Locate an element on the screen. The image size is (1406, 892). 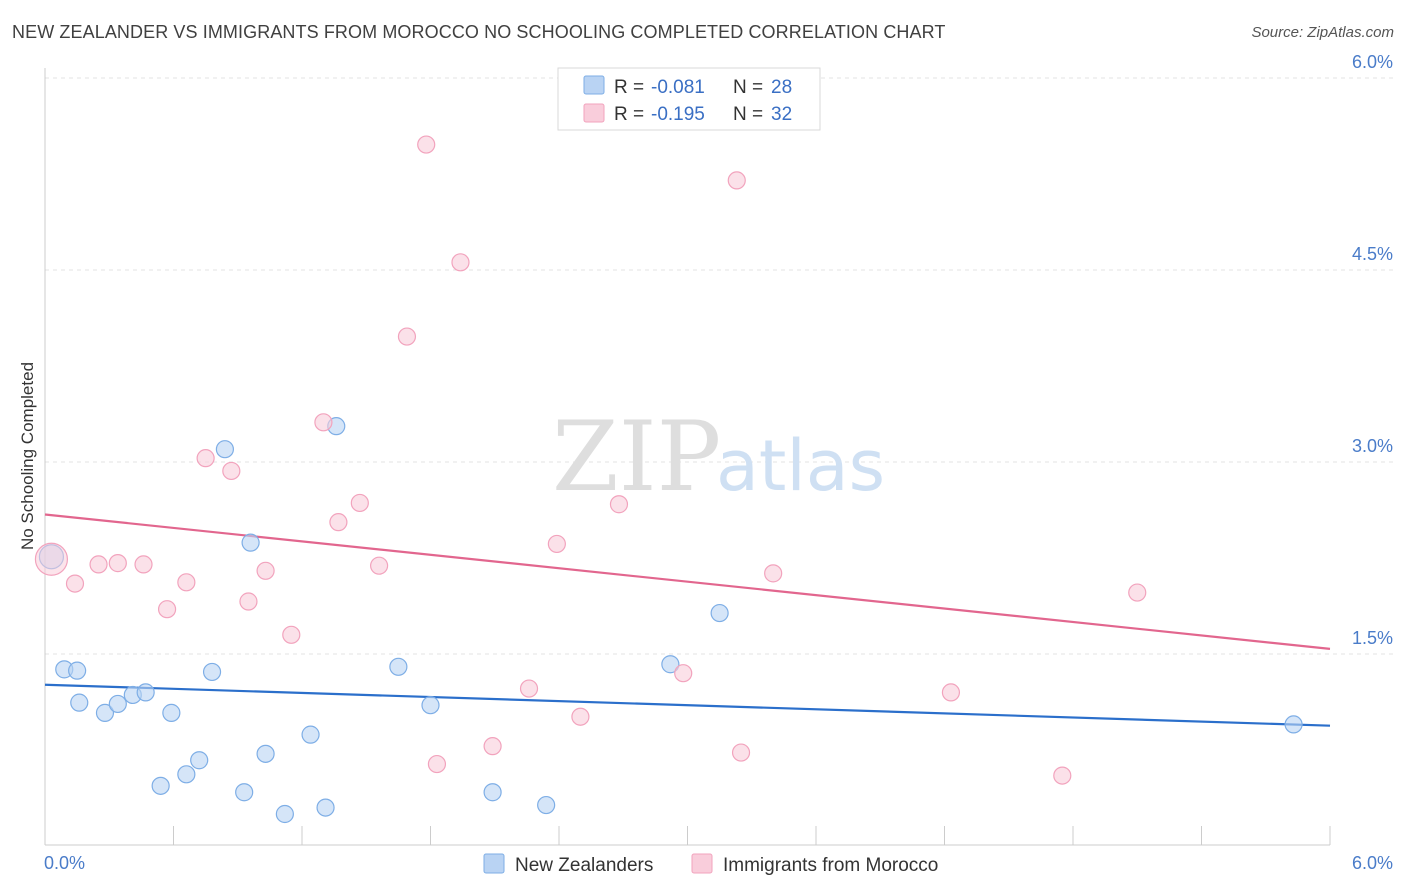
legend-r-label-2: R = is located at coordinates (631, 114).